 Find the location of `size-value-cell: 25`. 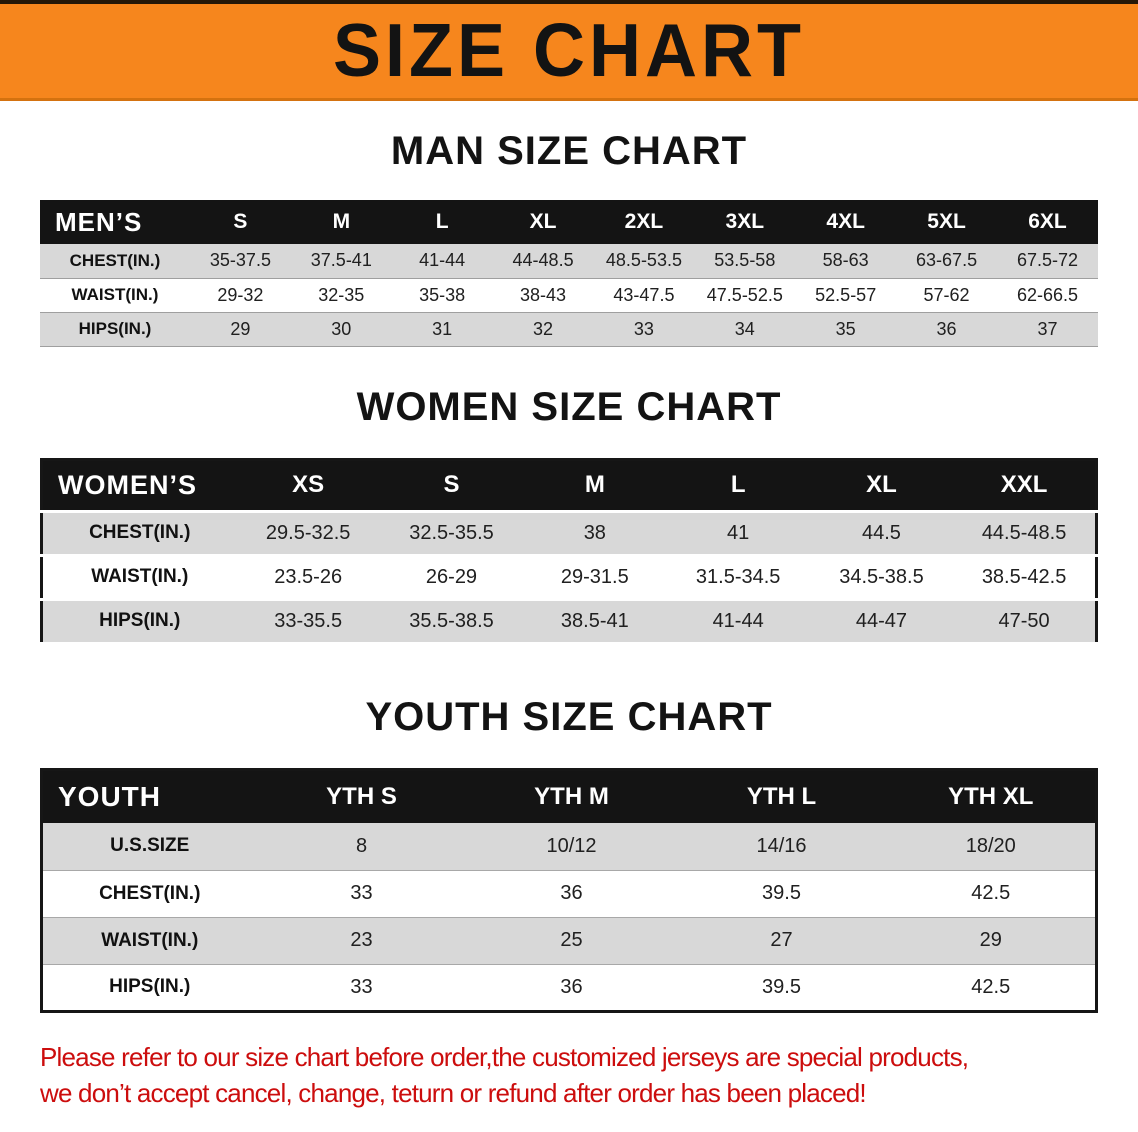

size-value-cell: 25 is located at coordinates (571, 940).